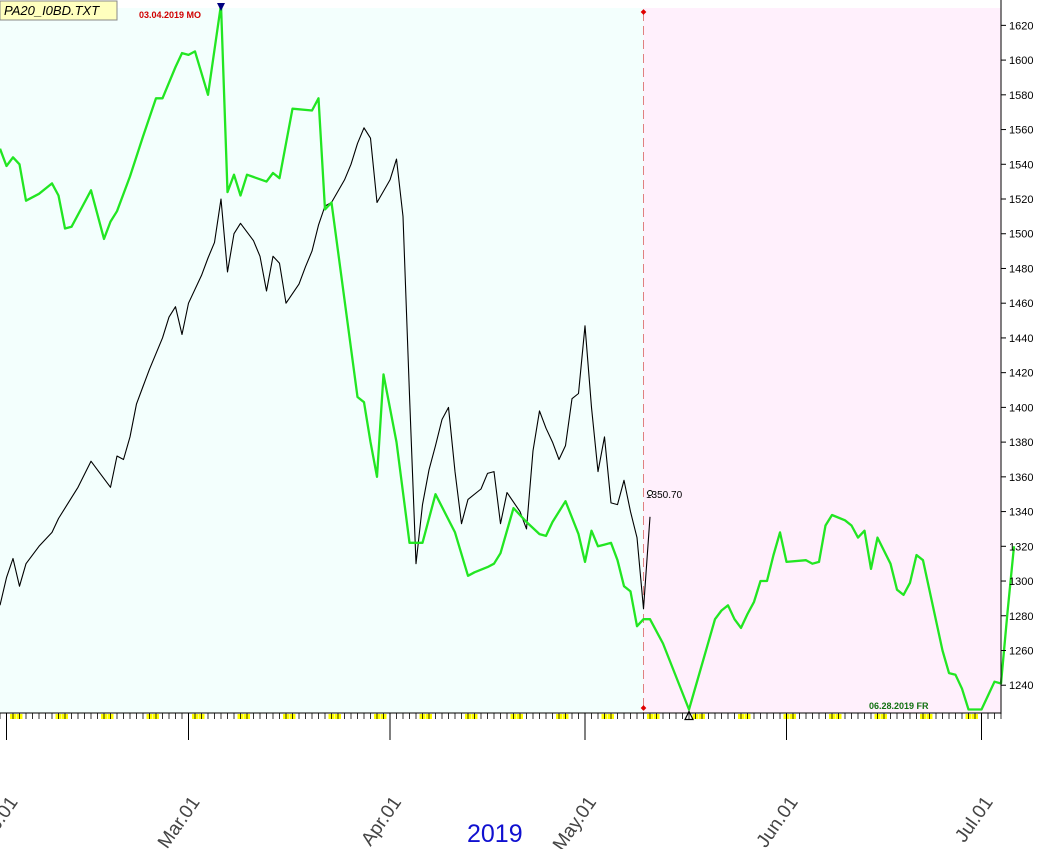 This screenshot has height=849, width=1063. Describe the element at coordinates (1021, 513) in the screenshot. I see `y-tick-label: 1340` at that location.